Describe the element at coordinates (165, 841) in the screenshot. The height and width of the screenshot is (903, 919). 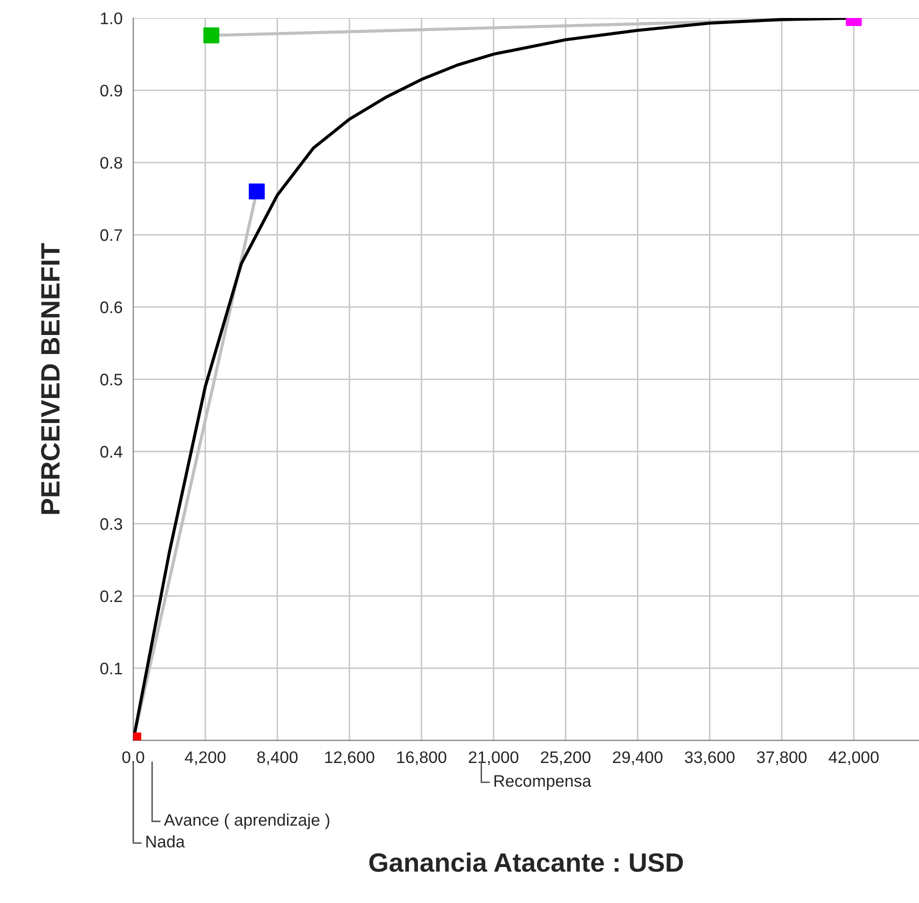
I see `text: Nada` at that location.